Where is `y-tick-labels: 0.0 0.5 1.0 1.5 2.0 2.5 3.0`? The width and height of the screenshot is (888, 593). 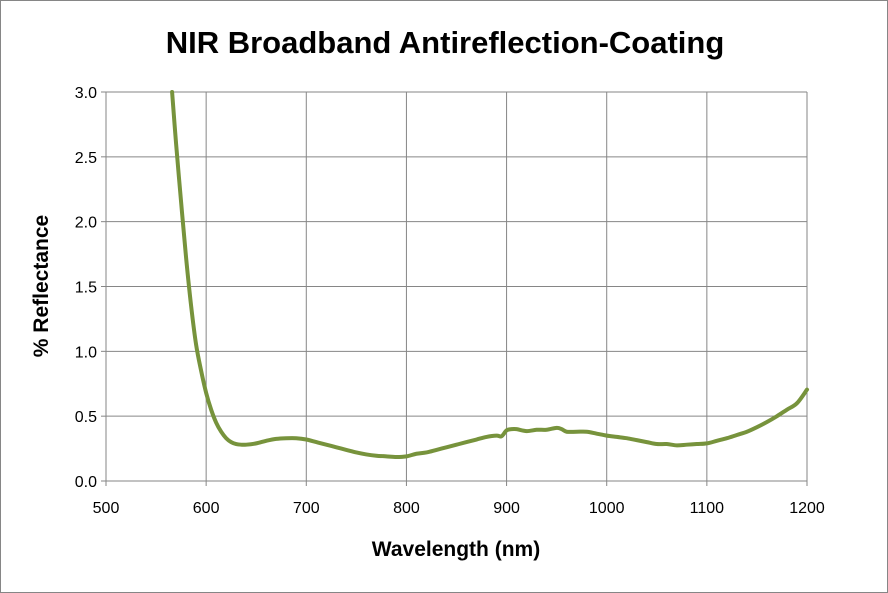
y-tick-labels: 0.0 0.5 1.0 1.5 2.0 2.5 3.0 is located at coordinates (86, 288).